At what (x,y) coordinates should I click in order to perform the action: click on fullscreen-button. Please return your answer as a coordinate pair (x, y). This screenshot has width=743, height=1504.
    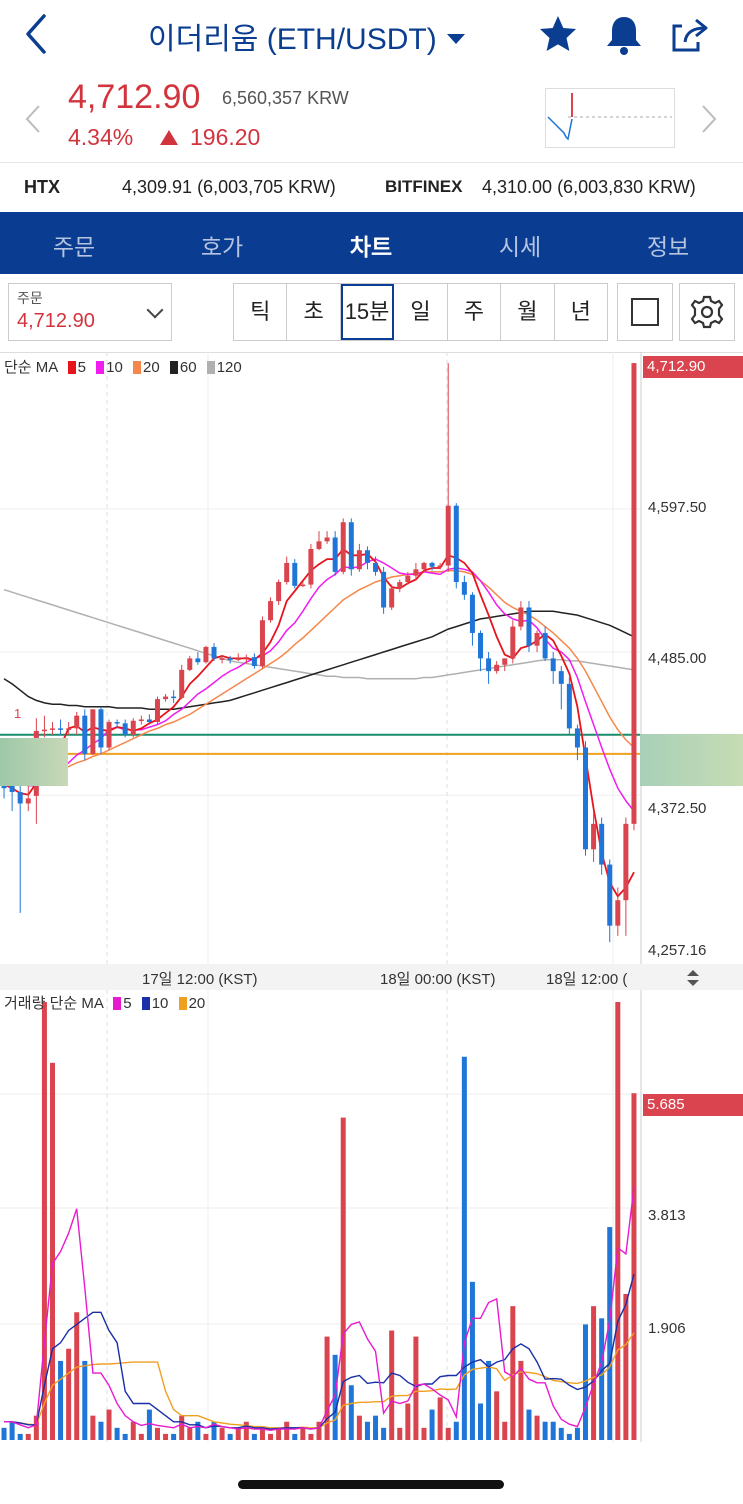
    Looking at the image, I should click on (645, 312).